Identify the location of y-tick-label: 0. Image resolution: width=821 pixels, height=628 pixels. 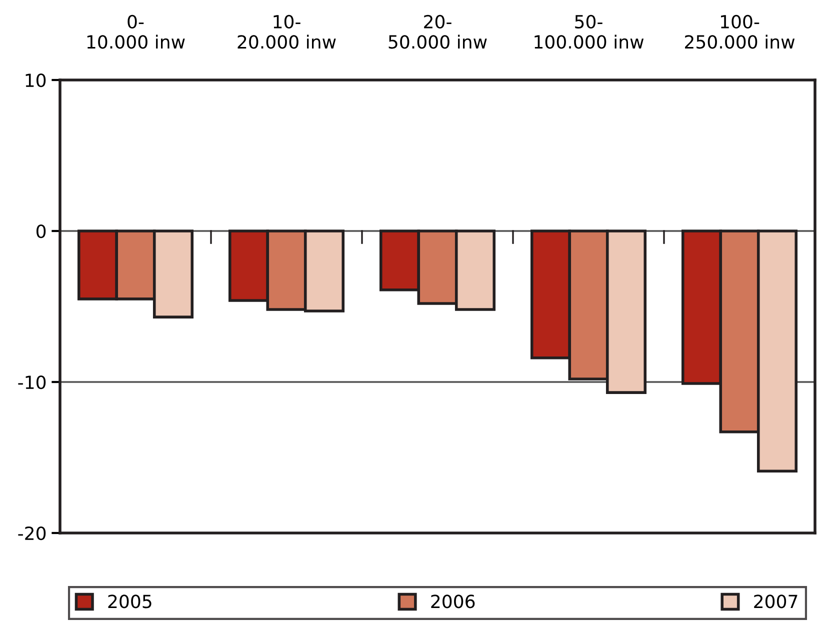
(41, 231).